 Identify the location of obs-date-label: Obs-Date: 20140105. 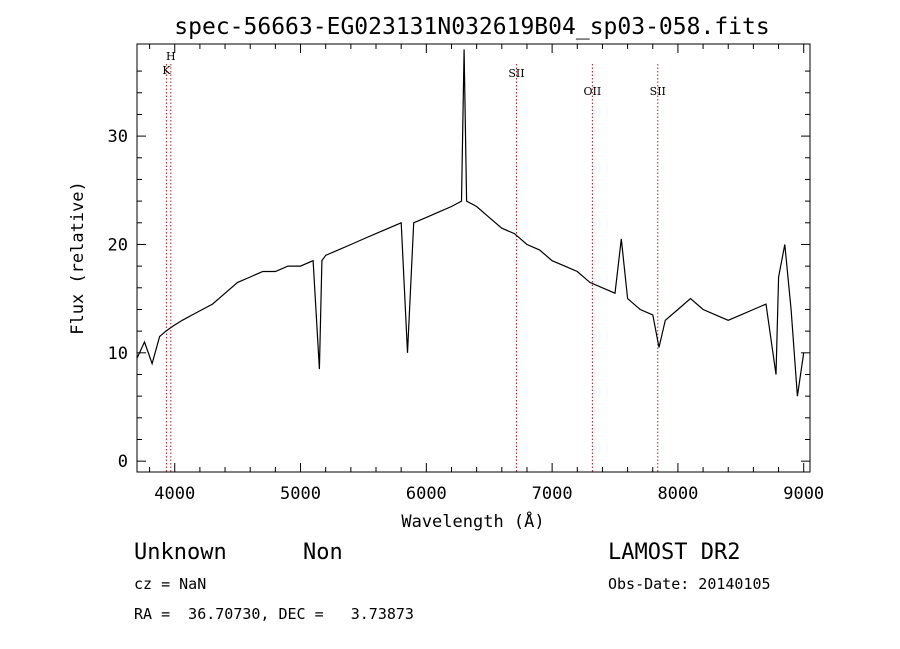
(689, 584).